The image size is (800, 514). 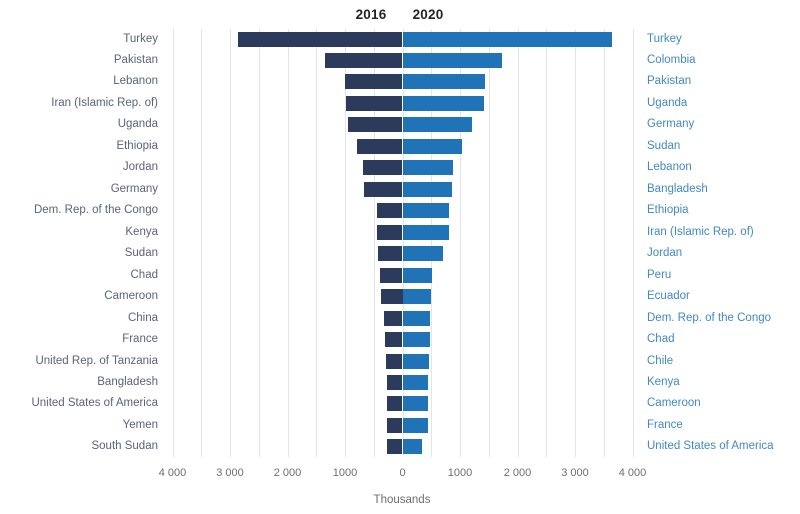 I want to click on bar-2016-china, so click(x=393, y=318).